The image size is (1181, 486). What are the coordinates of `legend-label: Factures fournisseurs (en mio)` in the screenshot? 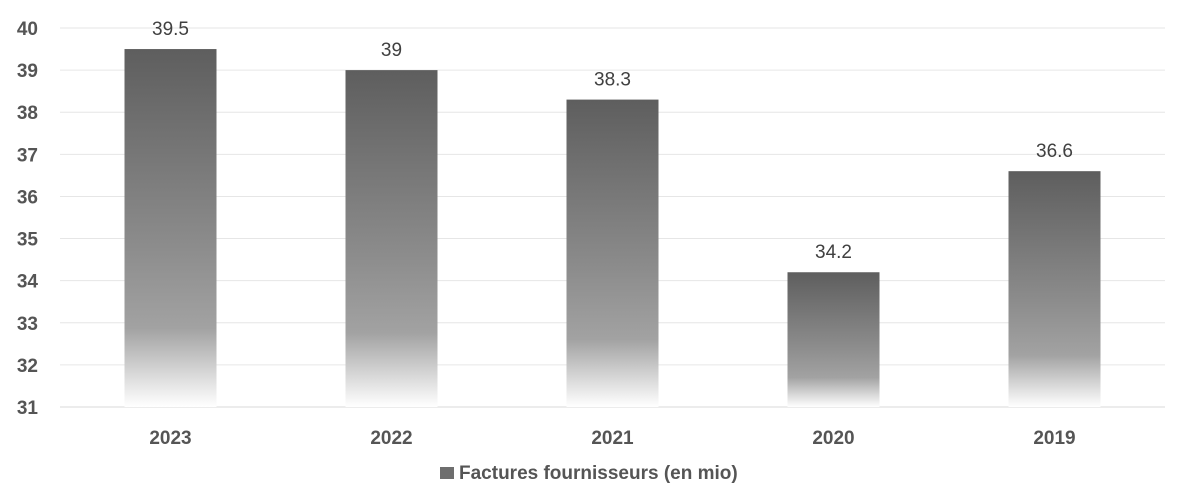 It's located at (598, 473).